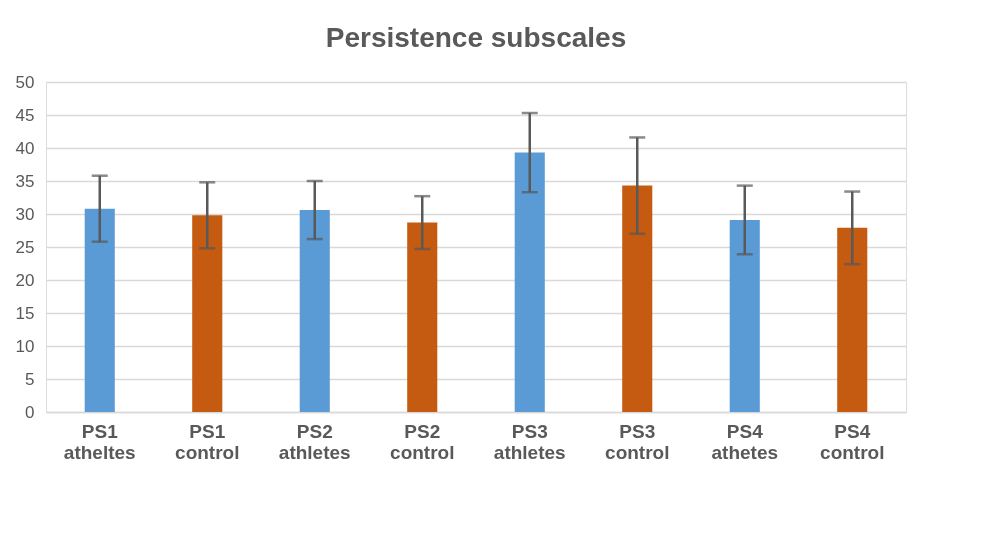 The image size is (1007, 559). I want to click on y-tick-label: 50, so click(25, 82).